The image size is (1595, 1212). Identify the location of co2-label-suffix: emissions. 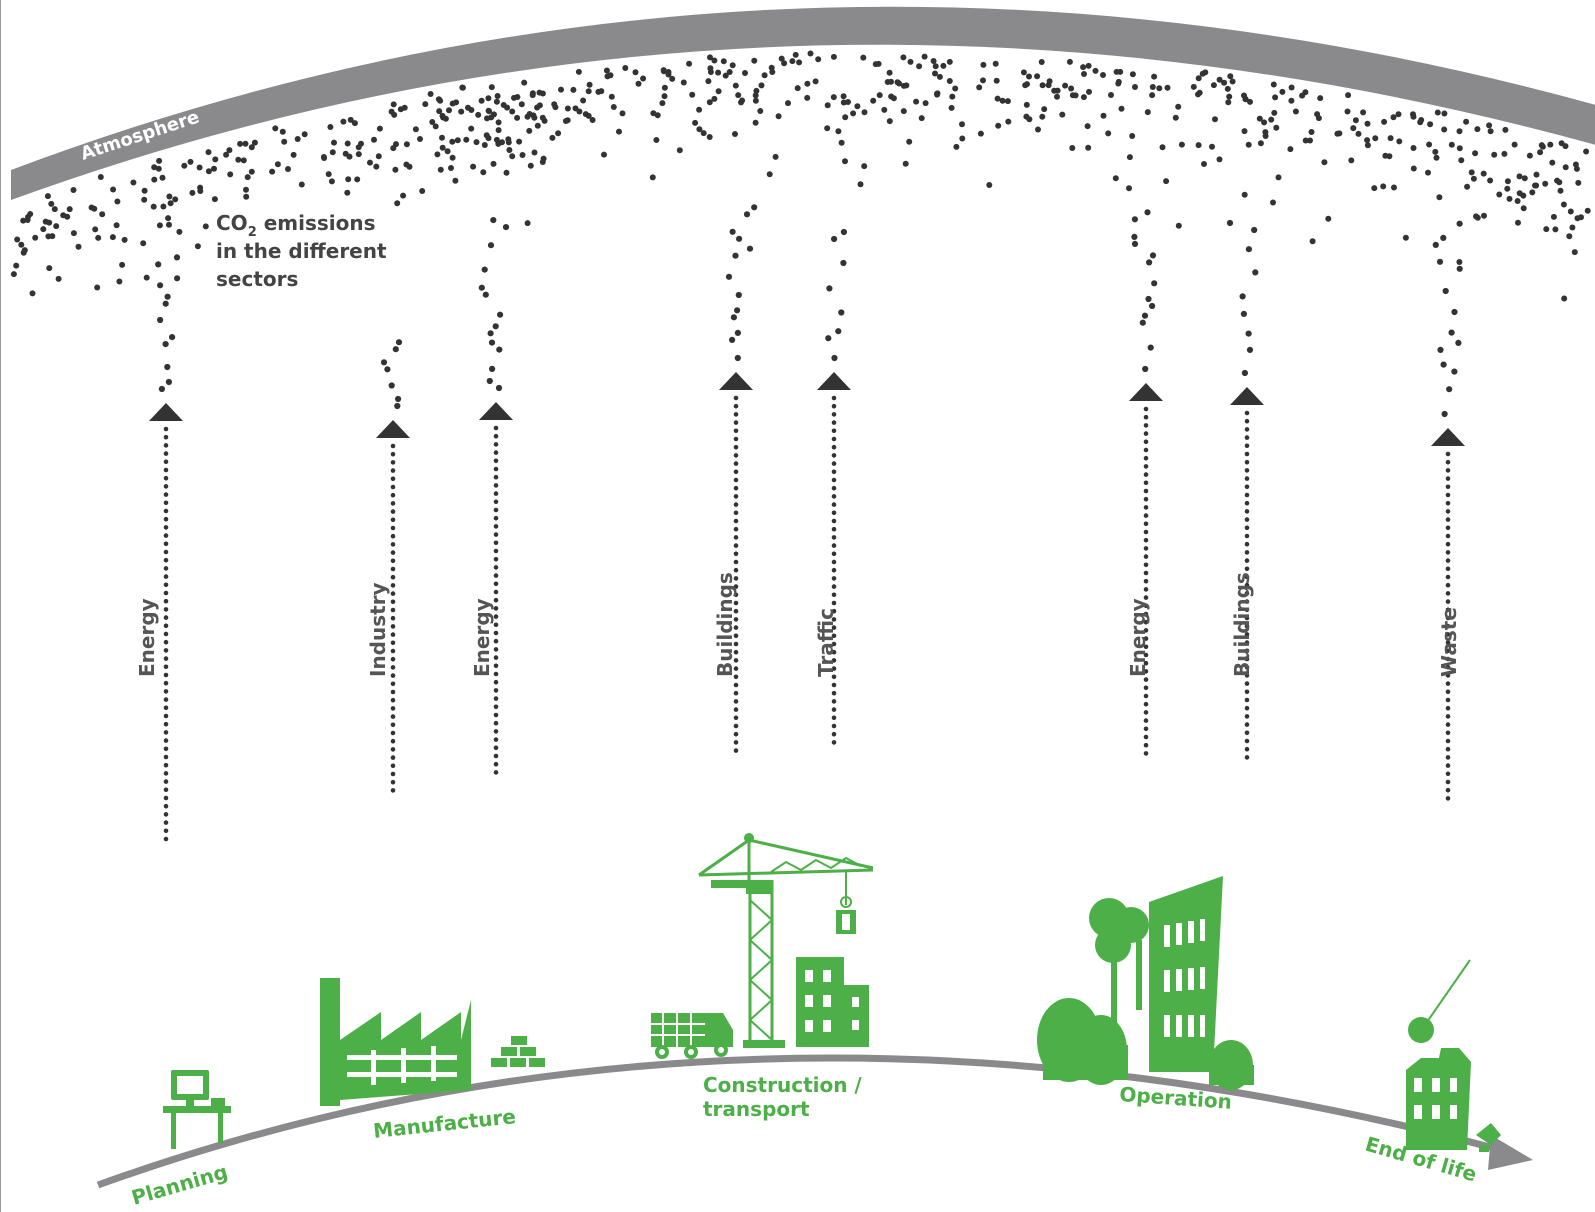
(316, 223).